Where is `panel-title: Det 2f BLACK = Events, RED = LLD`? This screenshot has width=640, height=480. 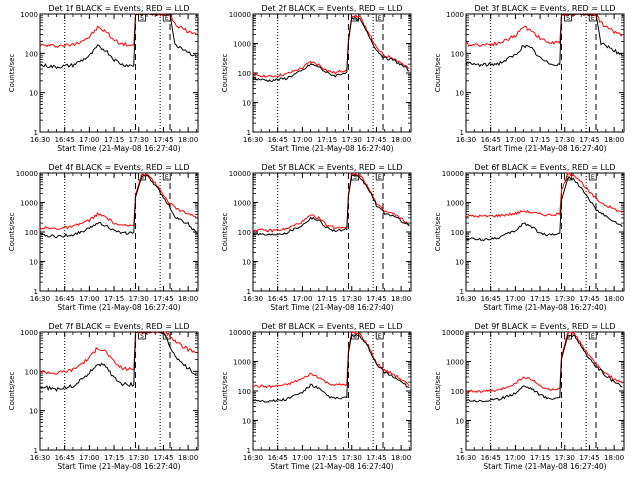 panel-title: Det 2f BLACK = Events, RED = LLD is located at coordinates (331, 8).